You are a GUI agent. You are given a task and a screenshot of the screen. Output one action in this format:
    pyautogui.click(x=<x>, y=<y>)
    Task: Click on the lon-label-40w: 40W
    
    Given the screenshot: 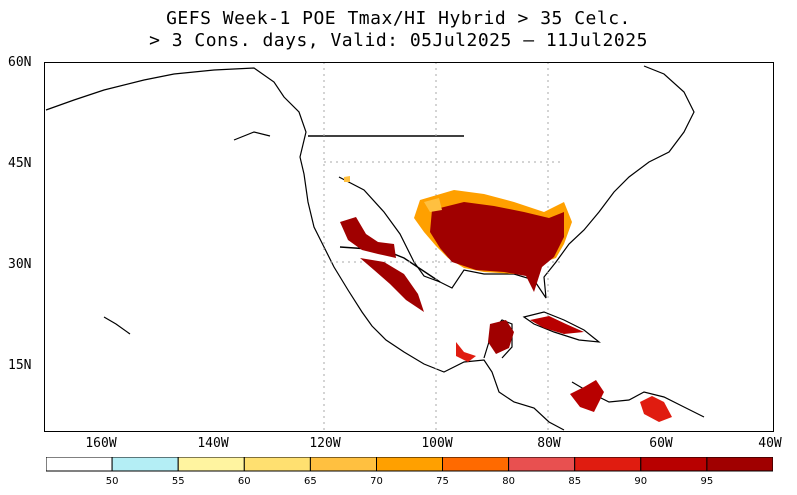 What is the action you would take?
    pyautogui.click(x=770, y=443)
    